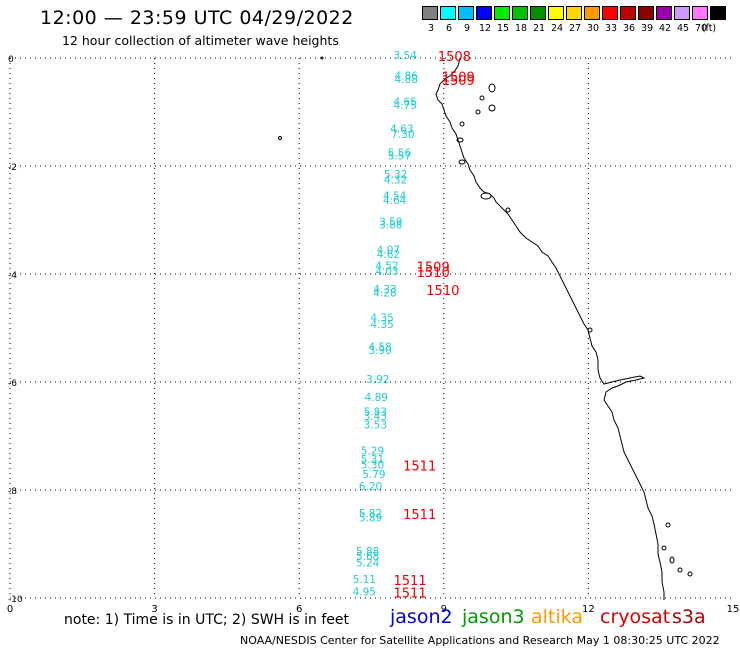  Describe the element at coordinates (12, 168) in the screenshot. I see `y-tick-label: -2` at that location.